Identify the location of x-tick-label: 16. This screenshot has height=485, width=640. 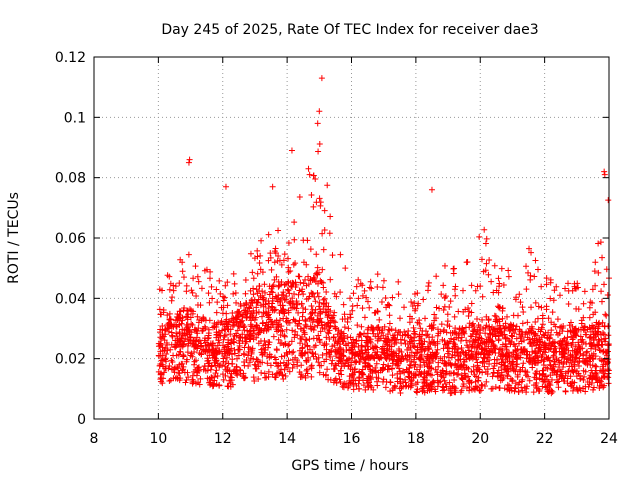
(352, 439).